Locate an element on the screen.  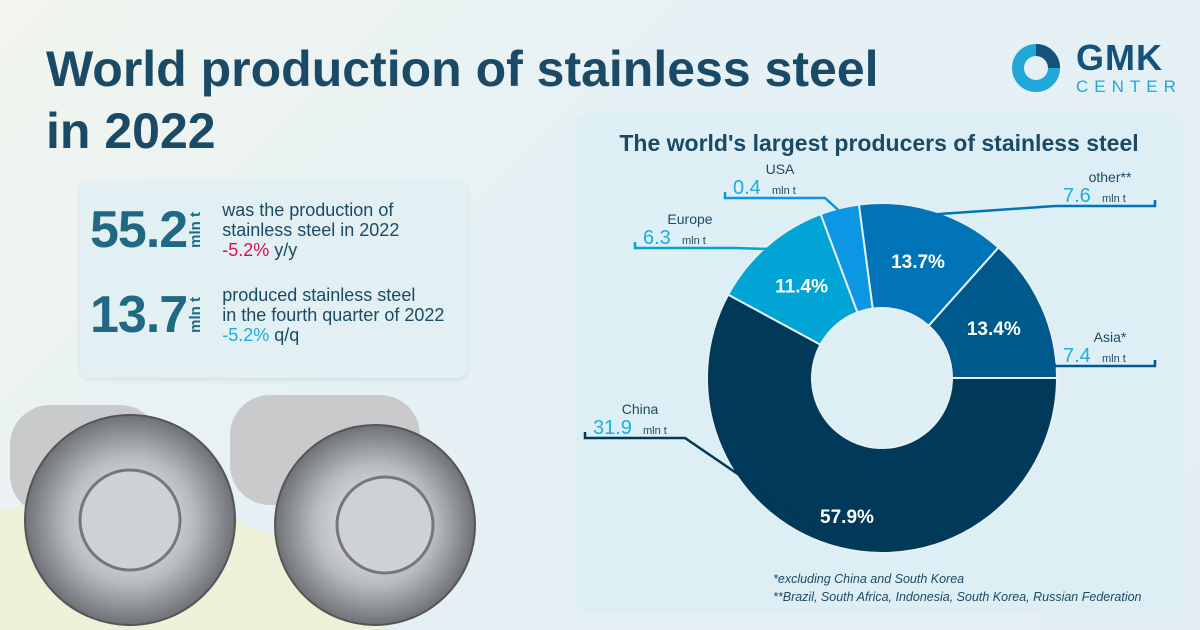
slice-share-label: 57.9% is located at coordinates (847, 517).